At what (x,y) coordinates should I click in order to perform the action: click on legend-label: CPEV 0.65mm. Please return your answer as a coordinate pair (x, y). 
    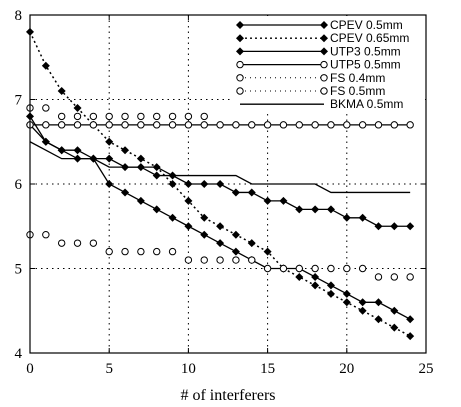
    Looking at the image, I should click on (369, 38).